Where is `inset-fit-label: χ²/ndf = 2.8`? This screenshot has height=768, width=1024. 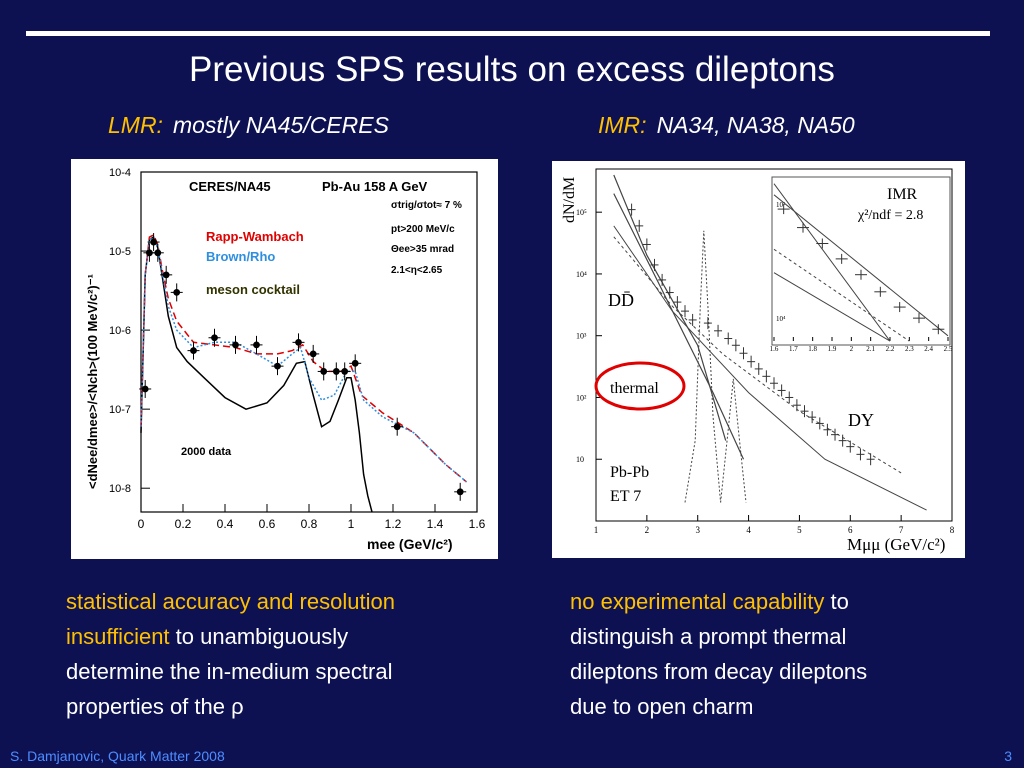
inset-fit-label: χ²/ndf = 2.8 is located at coordinates (890, 215).